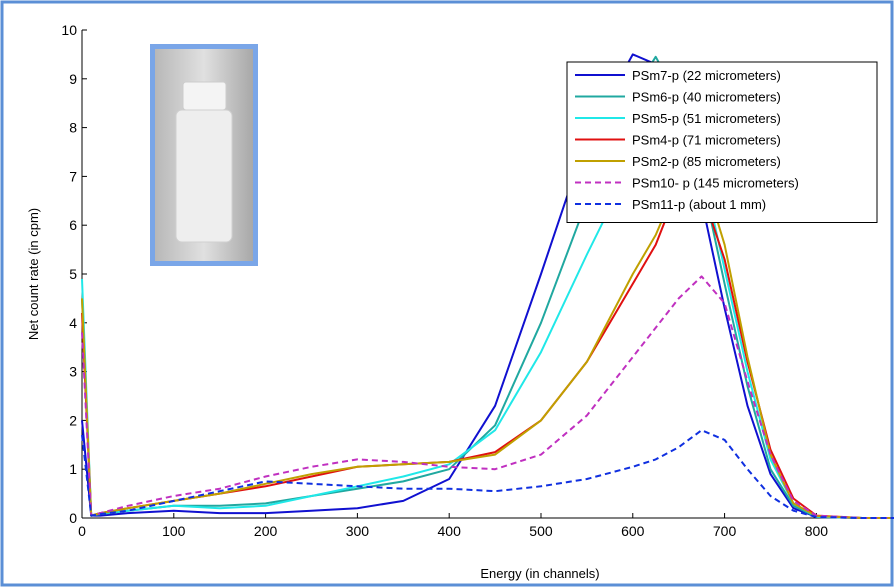 This screenshot has width=894, height=587. I want to click on y-tick-label: 1, so click(73, 469).